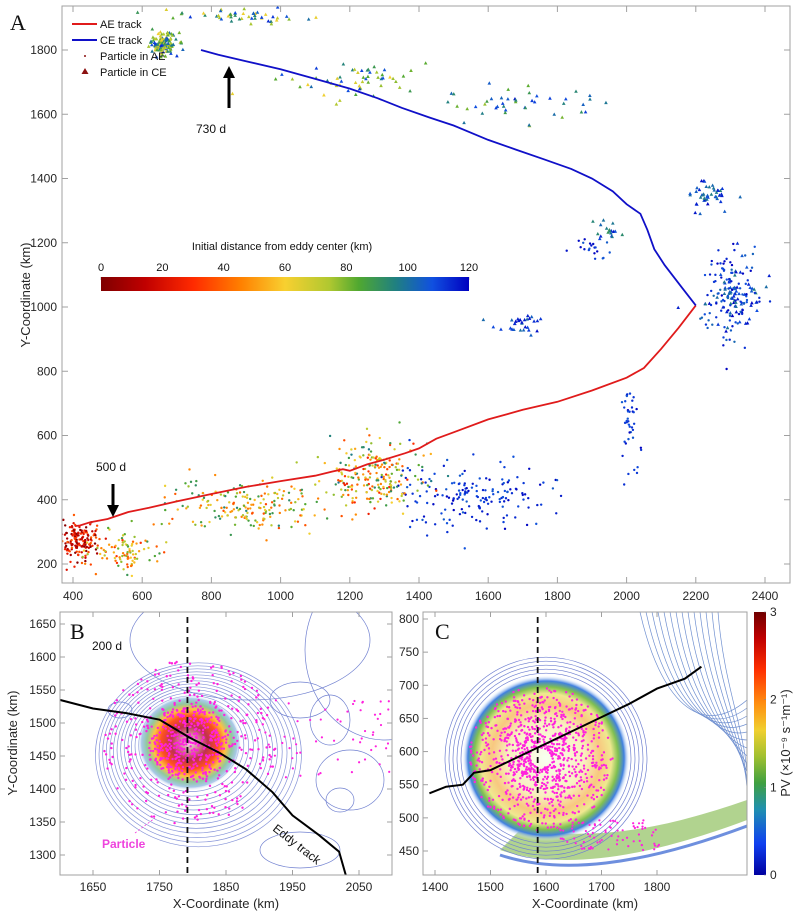 This screenshot has height=914, width=799. Describe the element at coordinates (224, 268) in the screenshot. I see `colorbar-a-tick-label: 40` at that location.